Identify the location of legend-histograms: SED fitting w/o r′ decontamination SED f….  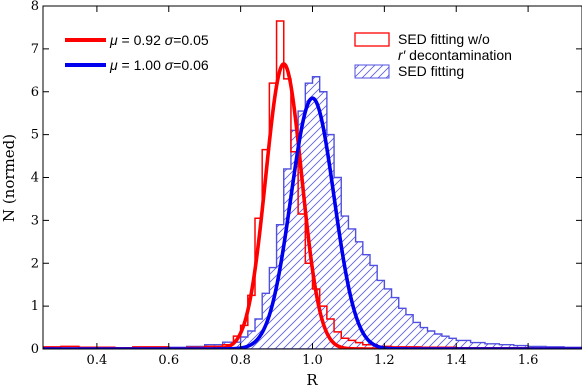
(433, 55).